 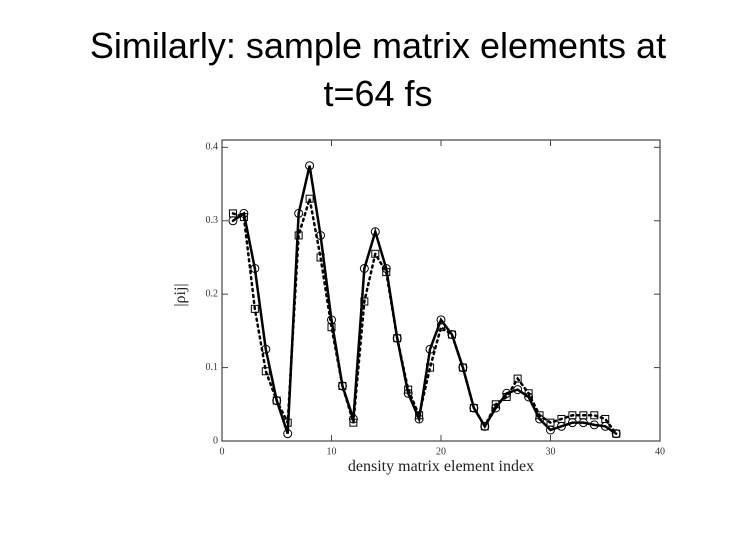 What do you see at coordinates (222, 451) in the screenshot?
I see `x-tick-label: 0` at bounding box center [222, 451].